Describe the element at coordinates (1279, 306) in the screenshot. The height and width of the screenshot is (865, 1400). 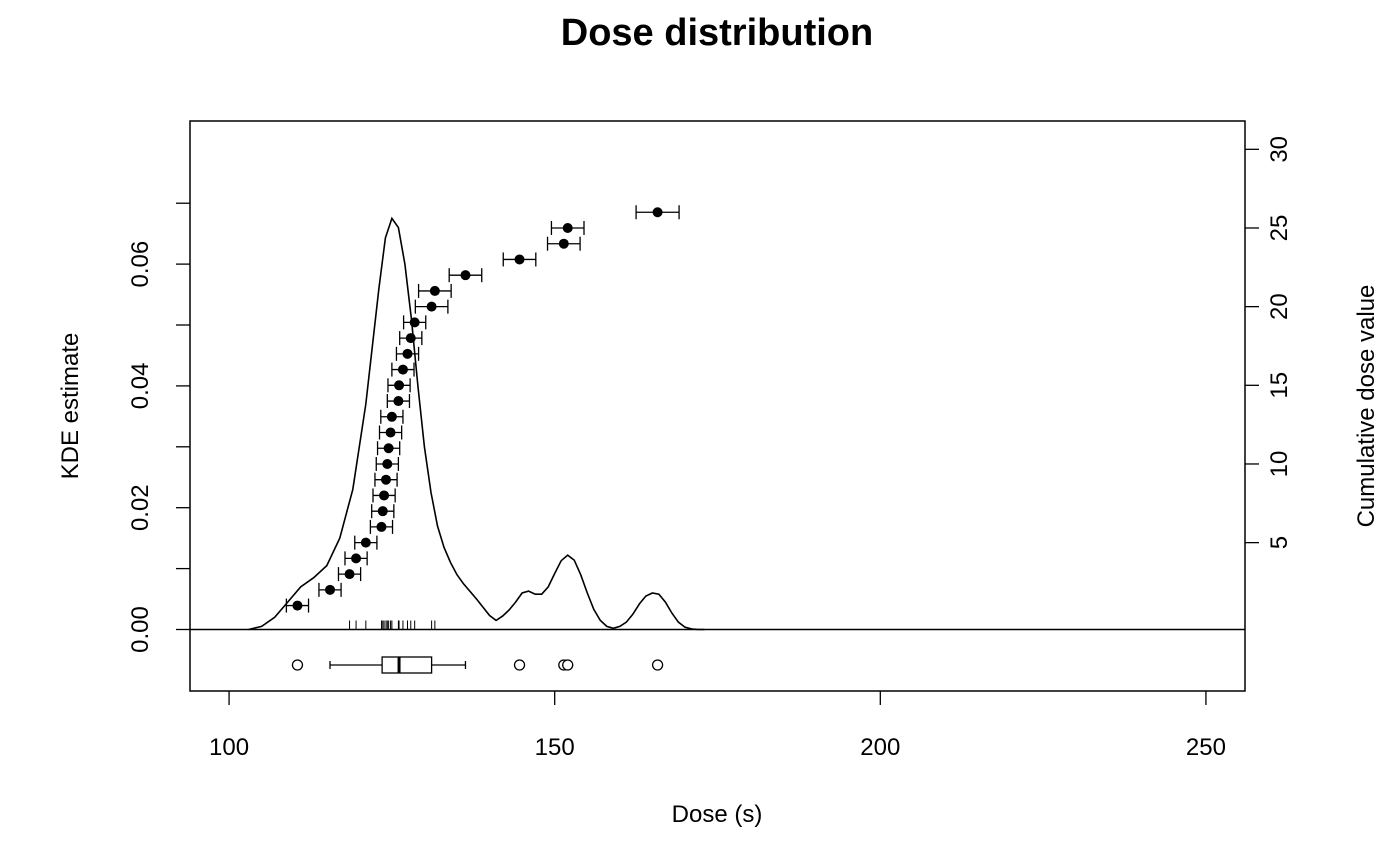
I see `y-right-tick-label: 20` at that location.